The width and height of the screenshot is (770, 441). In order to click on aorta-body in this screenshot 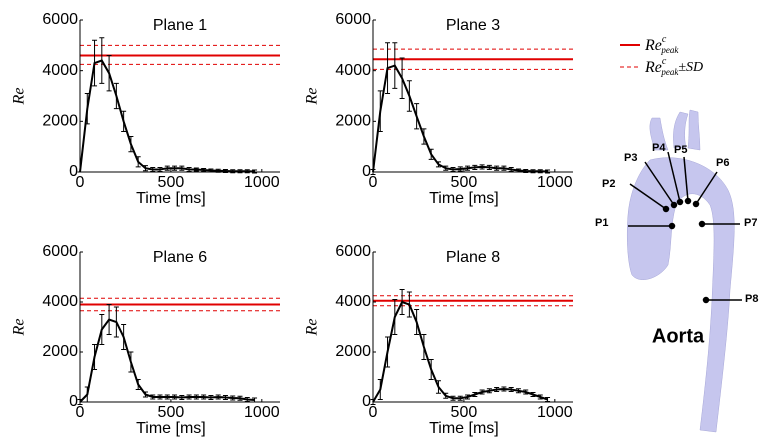, I will do `click(680, 295)`.